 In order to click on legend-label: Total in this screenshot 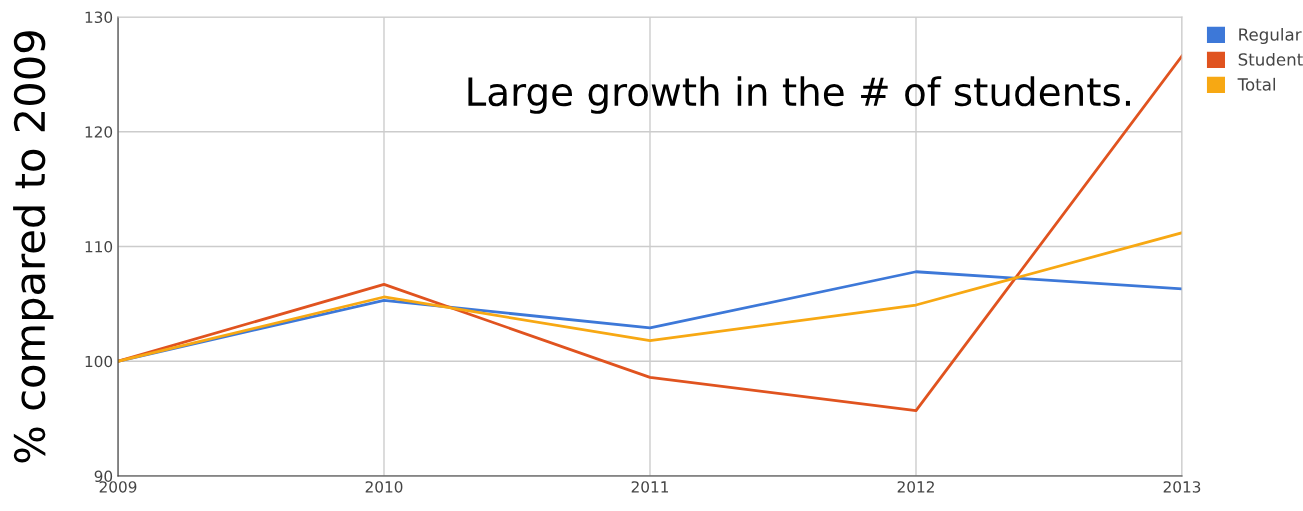, I will do `click(1256, 84)`.